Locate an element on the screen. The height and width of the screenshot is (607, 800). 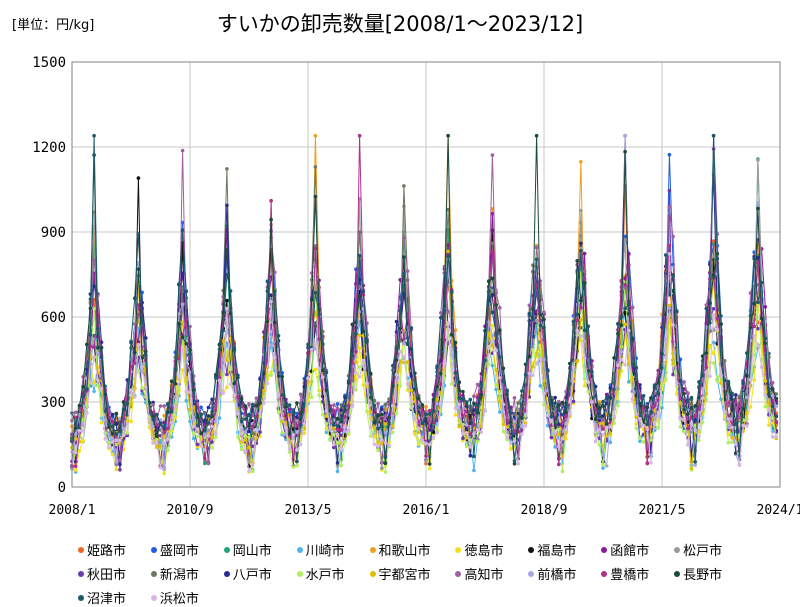
legend-label: 秋田市 is located at coordinates (107, 575).